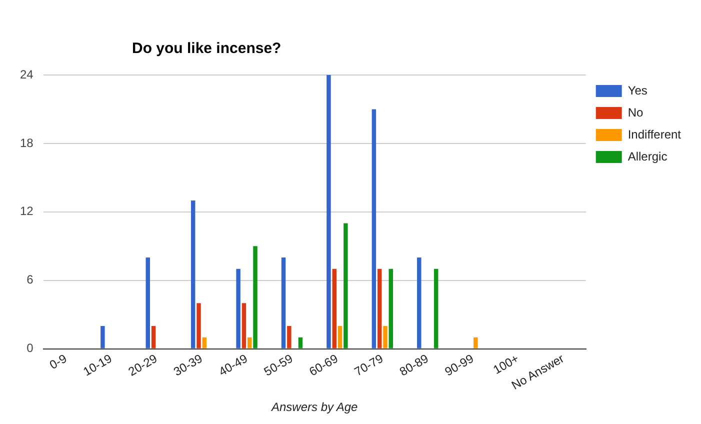 This screenshot has height=424, width=701. Describe the element at coordinates (58, 361) in the screenshot. I see `x-tick-label: 0-9` at that location.